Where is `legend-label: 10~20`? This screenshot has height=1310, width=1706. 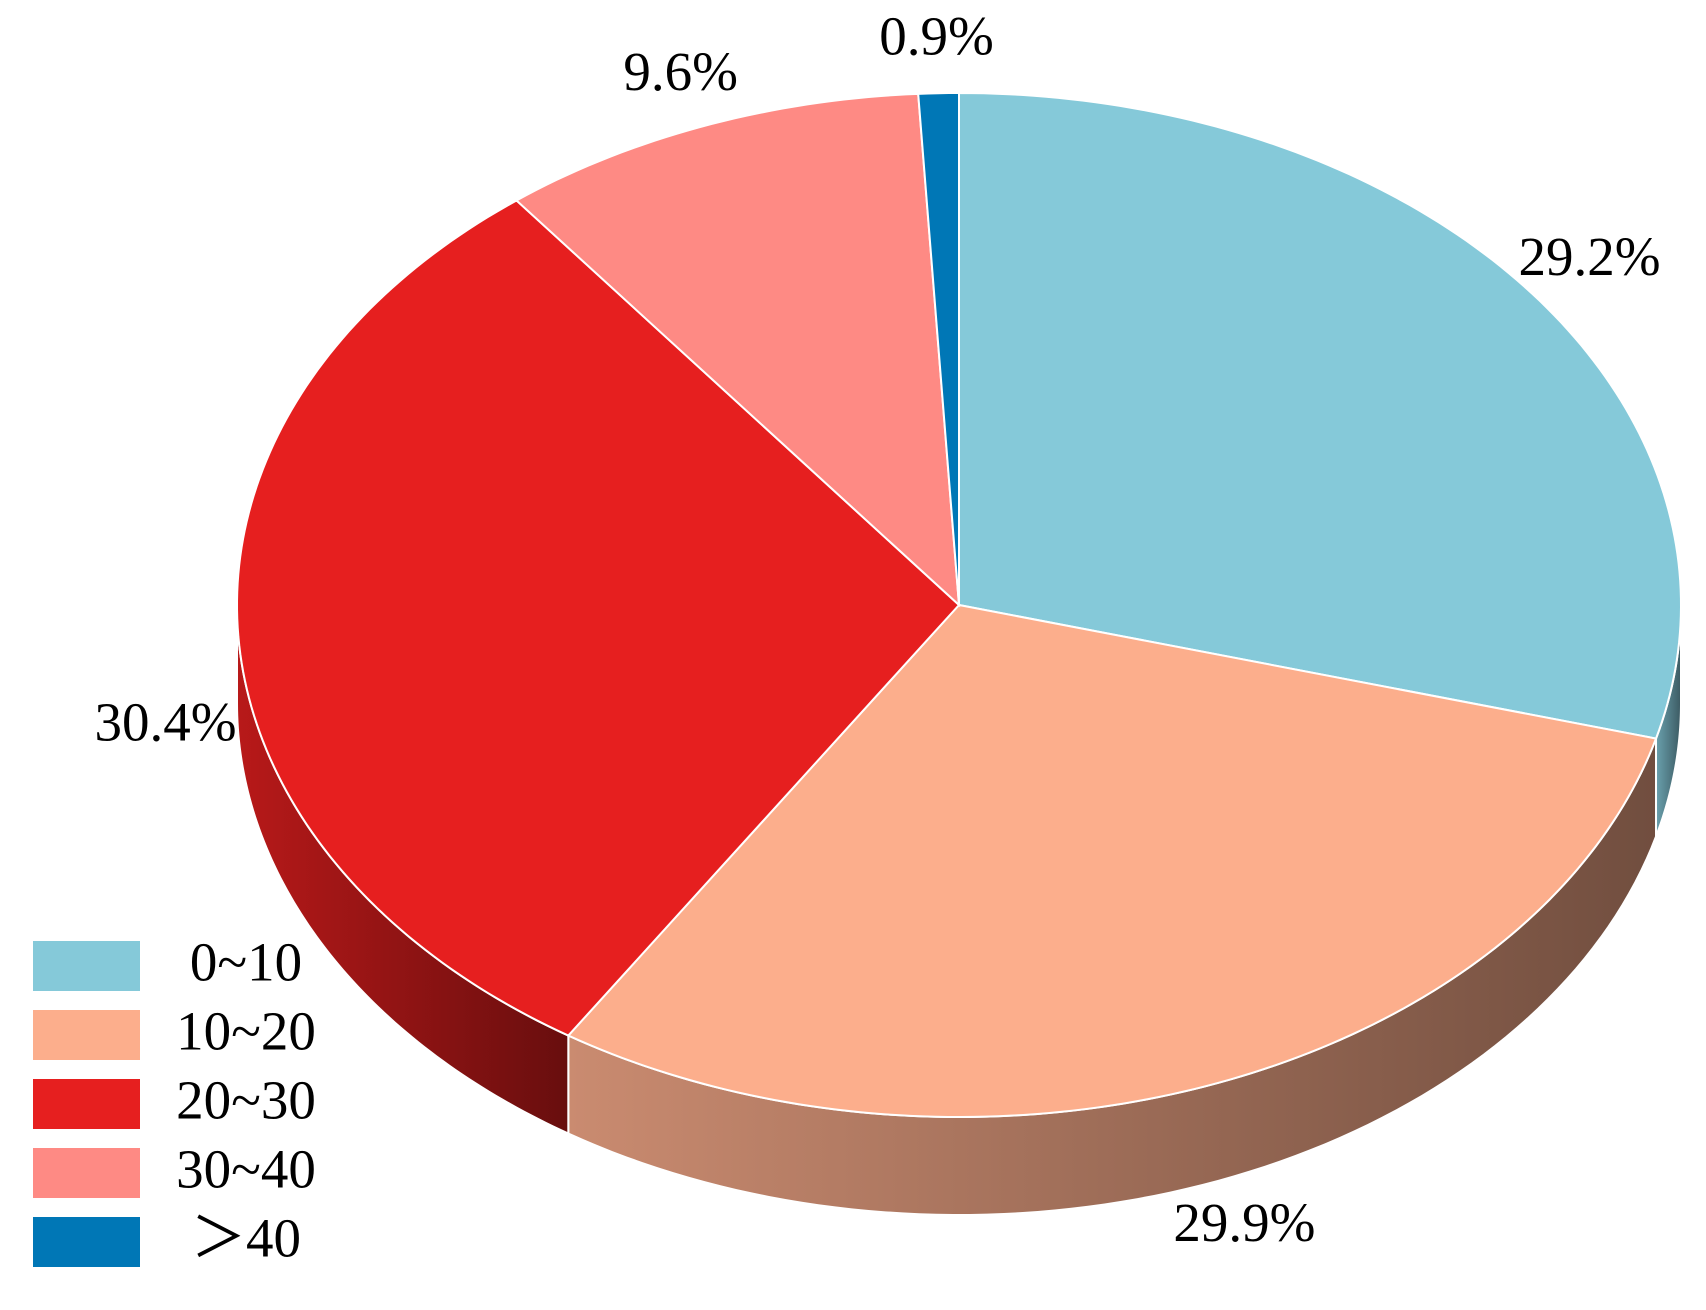
legend-label: 10~20 is located at coordinates (246, 1031).